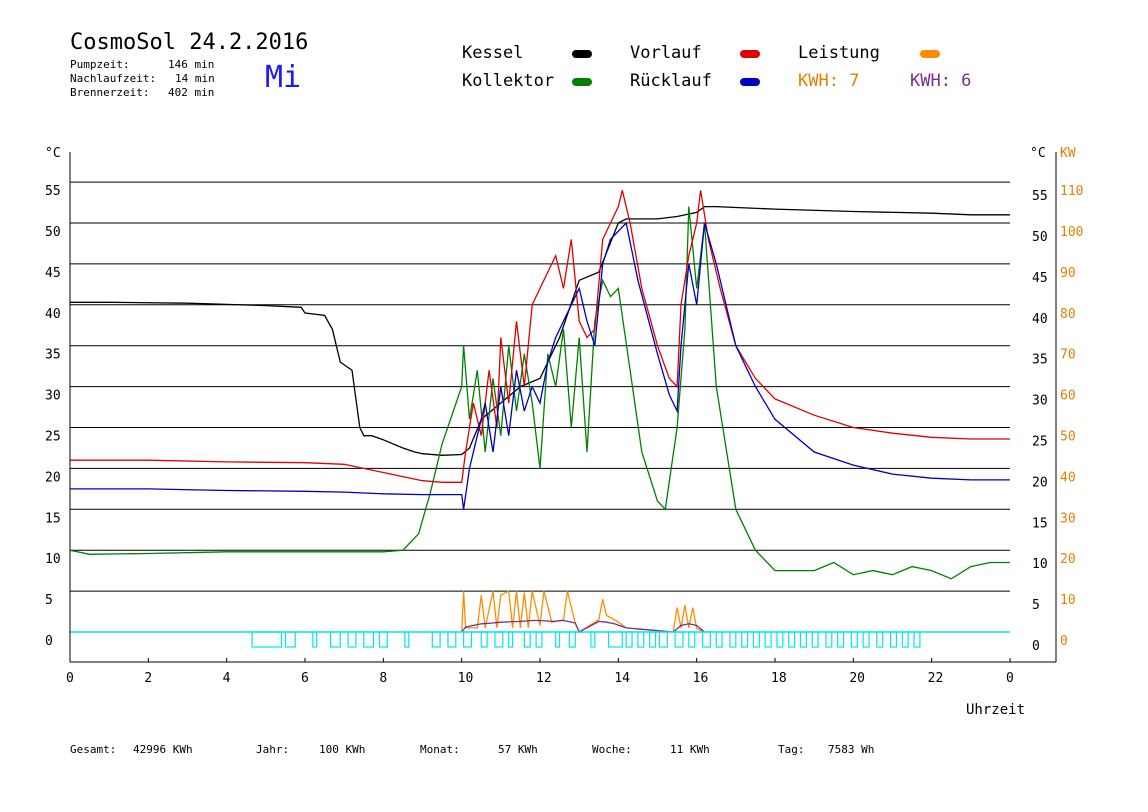 This screenshot has height=812, width=1148. What do you see at coordinates (53, 232) in the screenshot?
I see `y-tick-label-50: 50` at bounding box center [53, 232].